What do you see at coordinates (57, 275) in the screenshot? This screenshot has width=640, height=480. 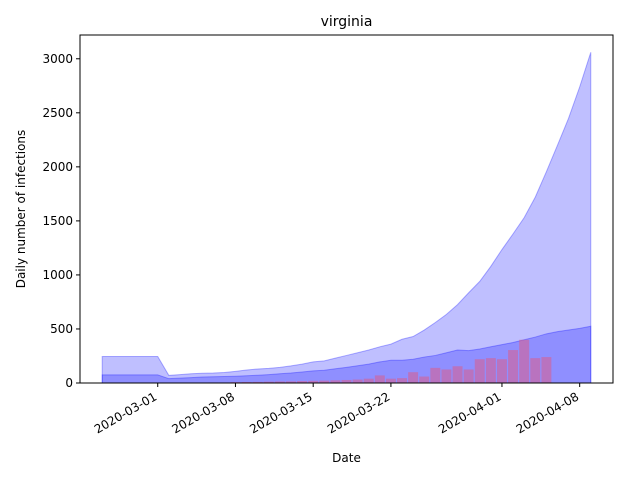 I see `y-tick-label: 1000` at bounding box center [57, 275].